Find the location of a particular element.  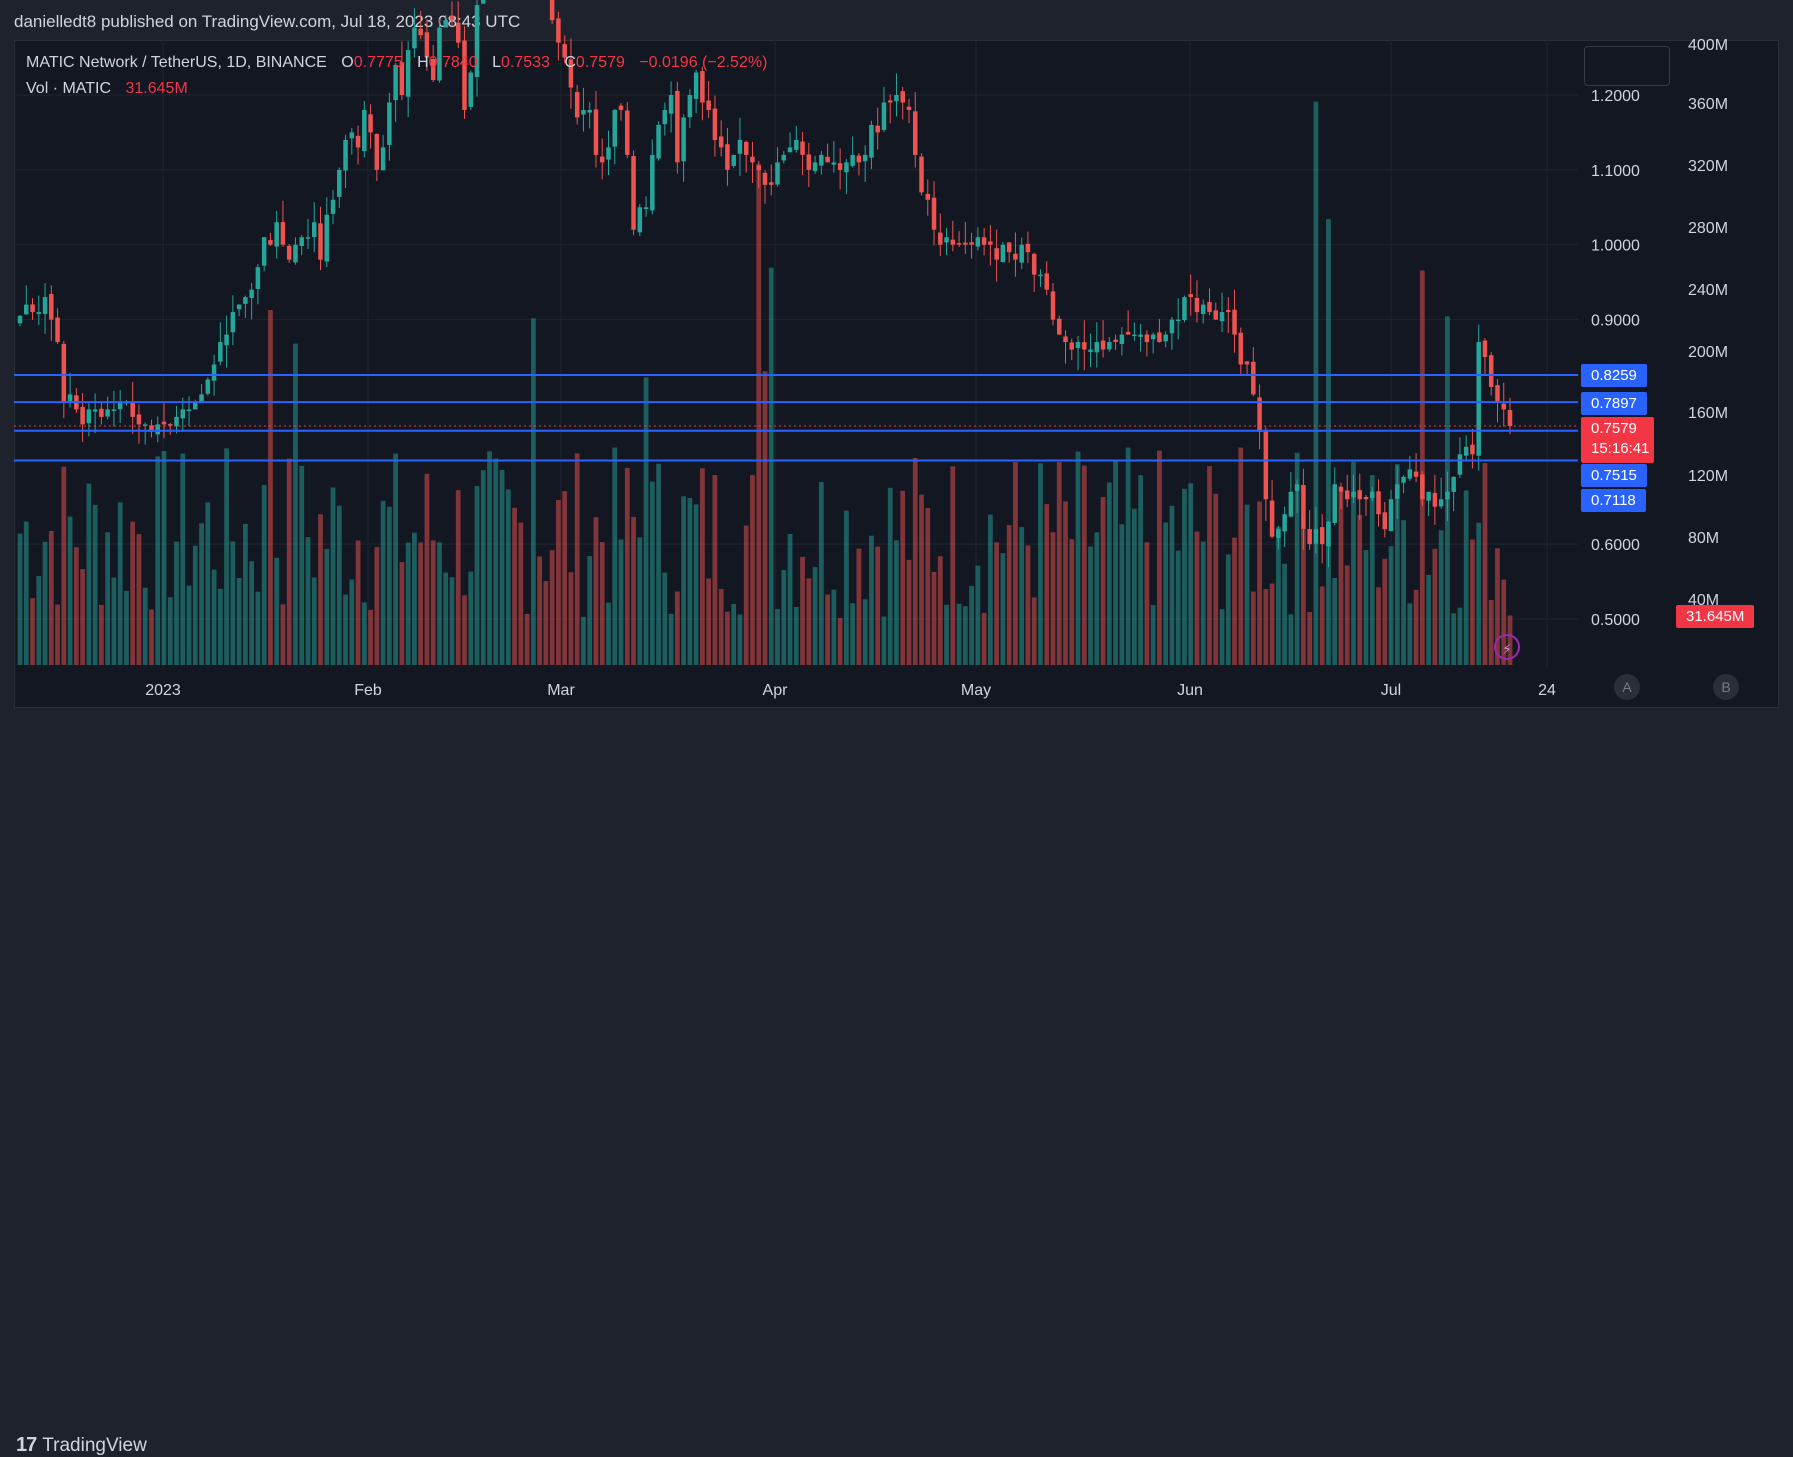

symbol-name: MATIC Network / TetherUS, 1D, BINANCE is located at coordinates (176, 62).